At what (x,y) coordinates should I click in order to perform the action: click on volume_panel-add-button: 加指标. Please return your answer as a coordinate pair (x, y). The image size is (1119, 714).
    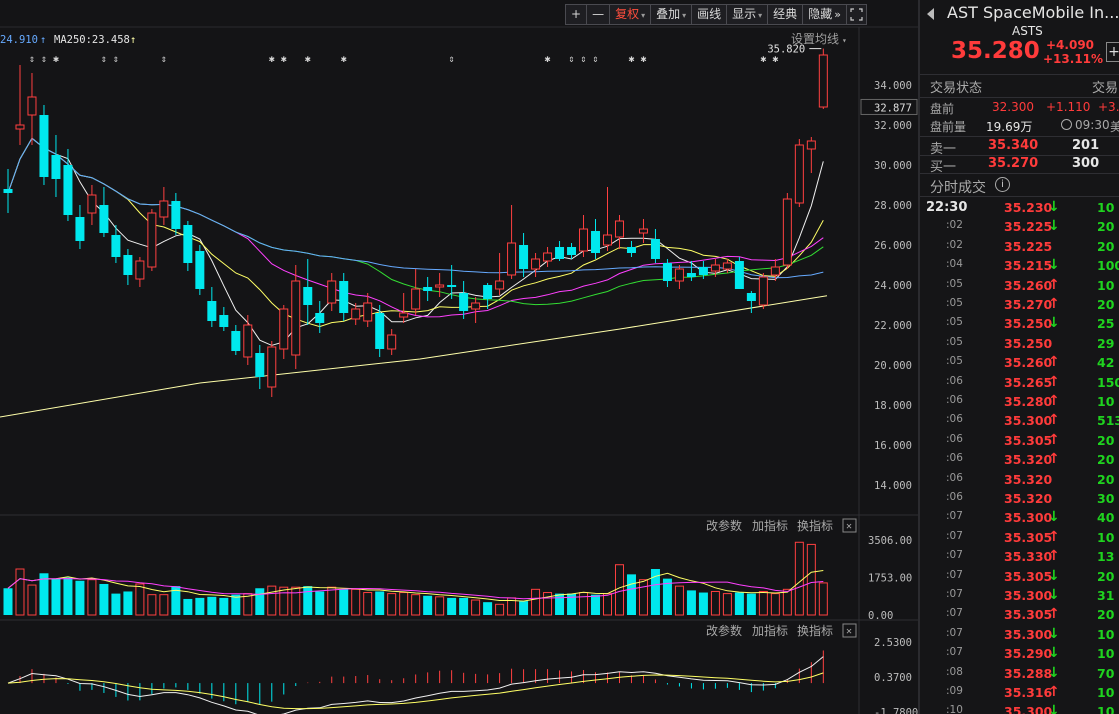
    Looking at the image, I should click on (770, 525).